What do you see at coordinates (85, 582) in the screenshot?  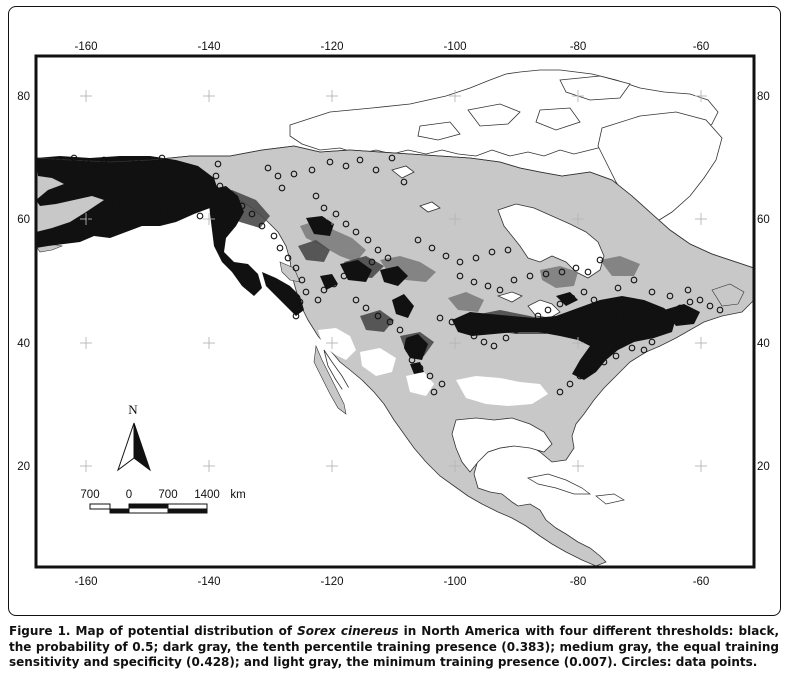 I see `bottom-lon-tick: -160` at bounding box center [85, 582].